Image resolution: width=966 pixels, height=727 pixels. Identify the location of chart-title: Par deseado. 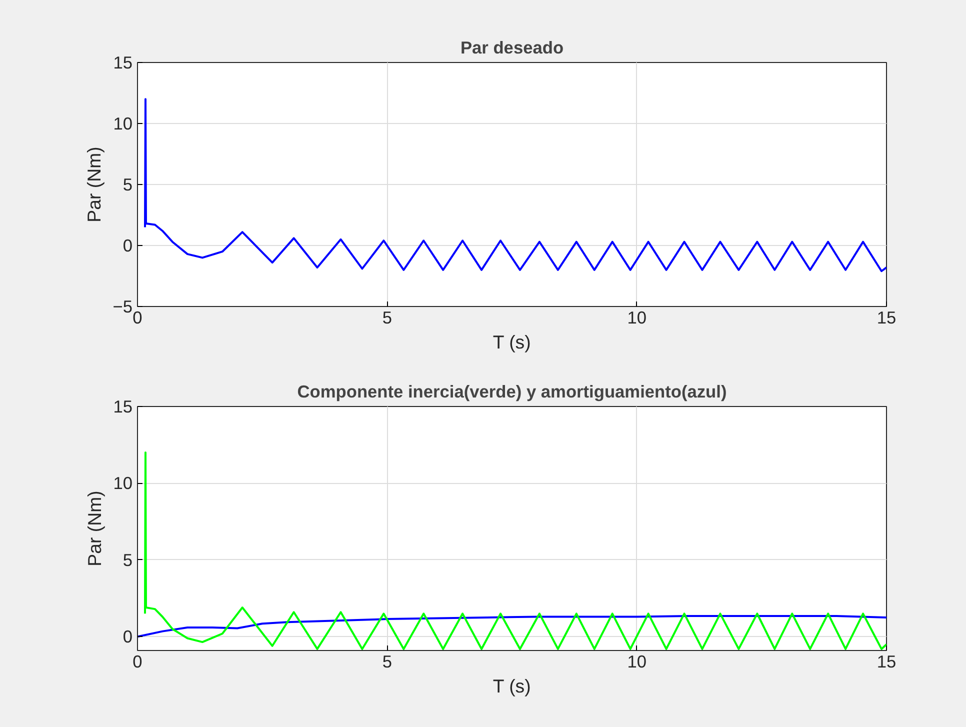
(512, 48).